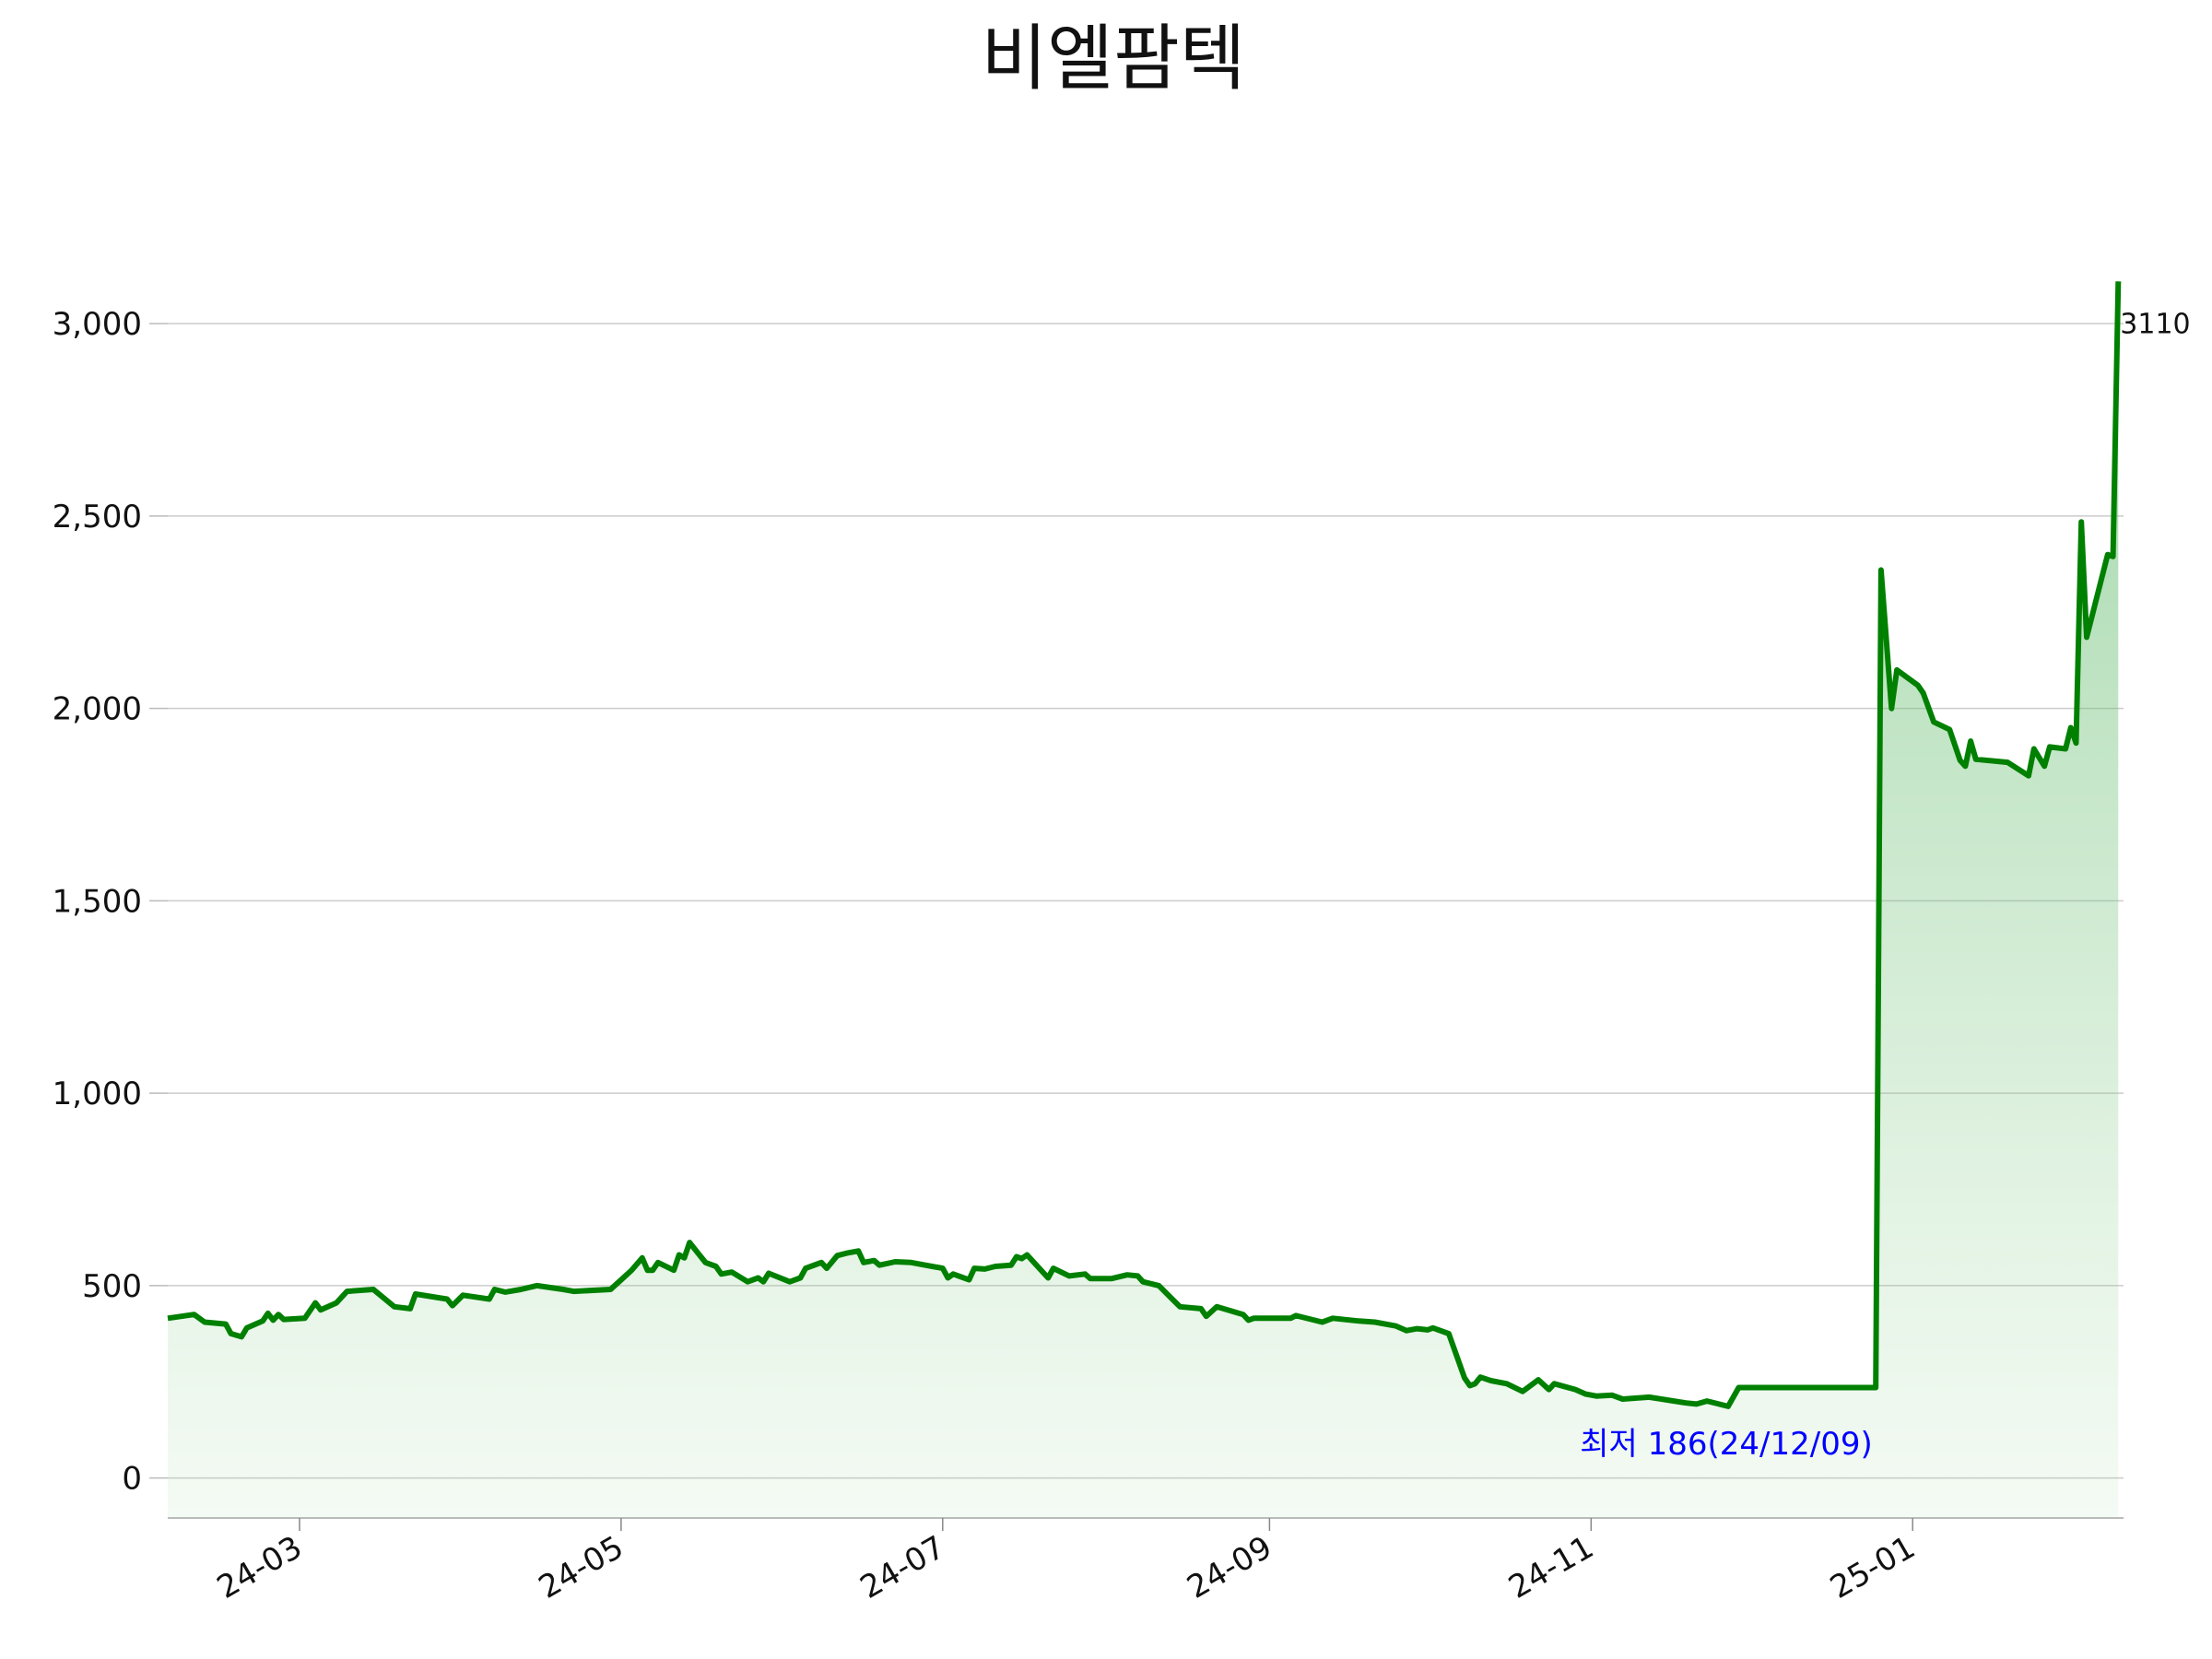 The width and height of the screenshot is (2212, 1659). What do you see at coordinates (97, 901) in the screenshot?
I see `y-tick-label: 1,500` at bounding box center [97, 901].